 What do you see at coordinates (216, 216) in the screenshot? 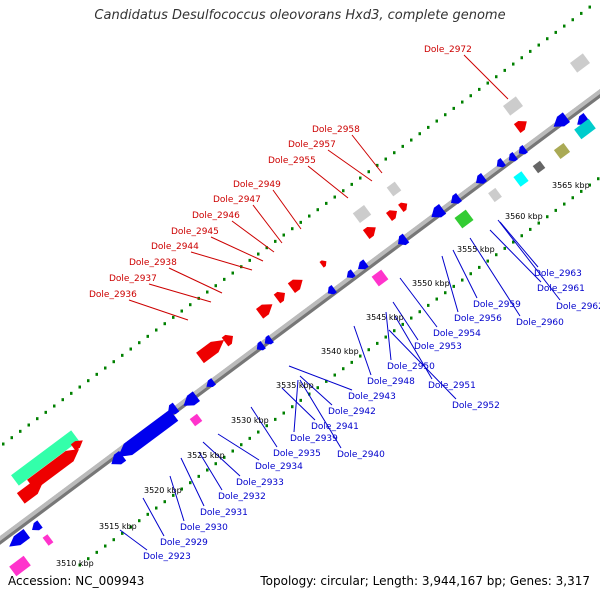
I see `gene-label: Dole_2946` at bounding box center [216, 216].